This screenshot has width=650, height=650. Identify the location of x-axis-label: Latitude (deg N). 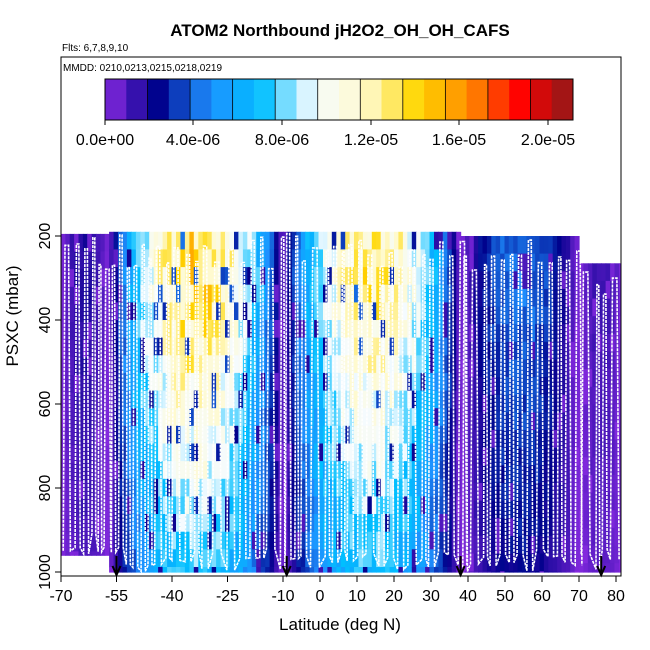
(340, 624).